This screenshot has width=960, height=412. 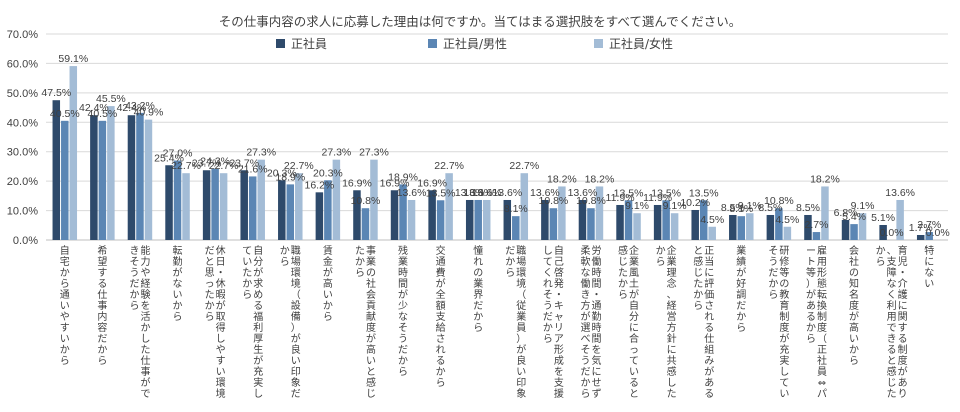 What do you see at coordinates (22, 212) in the screenshot?
I see `y-tick-label: 10.0%` at bounding box center [22, 212].